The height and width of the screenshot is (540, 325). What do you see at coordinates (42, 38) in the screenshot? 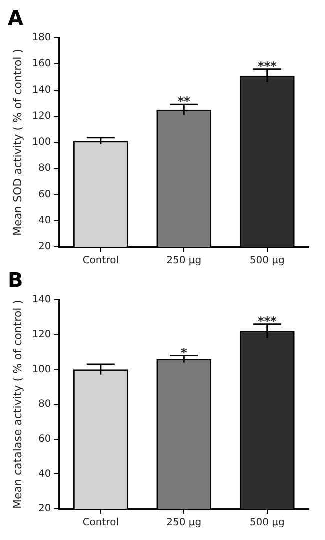
I see `y-tick-label: 180` at bounding box center [42, 38].